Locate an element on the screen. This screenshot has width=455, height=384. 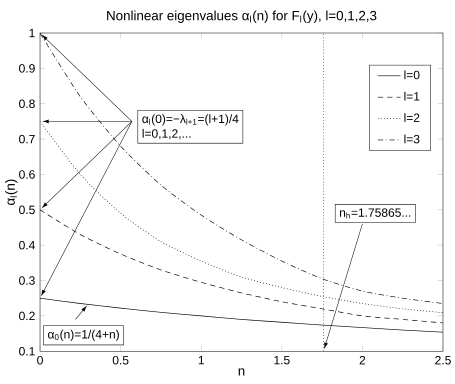
legend-label: l=1 is located at coordinates (412, 96).